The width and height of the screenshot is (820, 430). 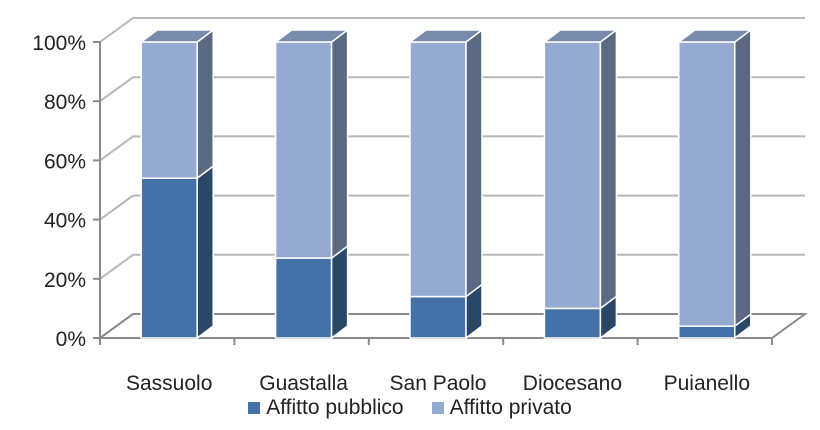 What do you see at coordinates (303, 298) in the screenshot?
I see `bar-affitto-pubblico-guastalla` at bounding box center [303, 298].